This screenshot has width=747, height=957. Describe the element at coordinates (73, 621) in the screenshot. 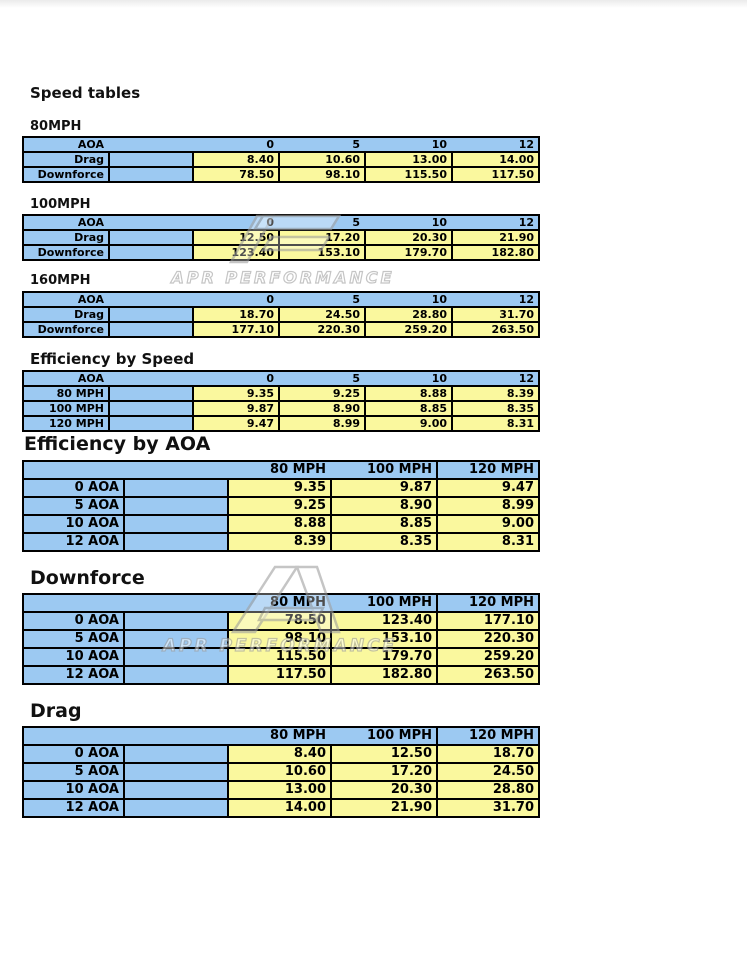

I see `row-label: 0 AOA` at that location.